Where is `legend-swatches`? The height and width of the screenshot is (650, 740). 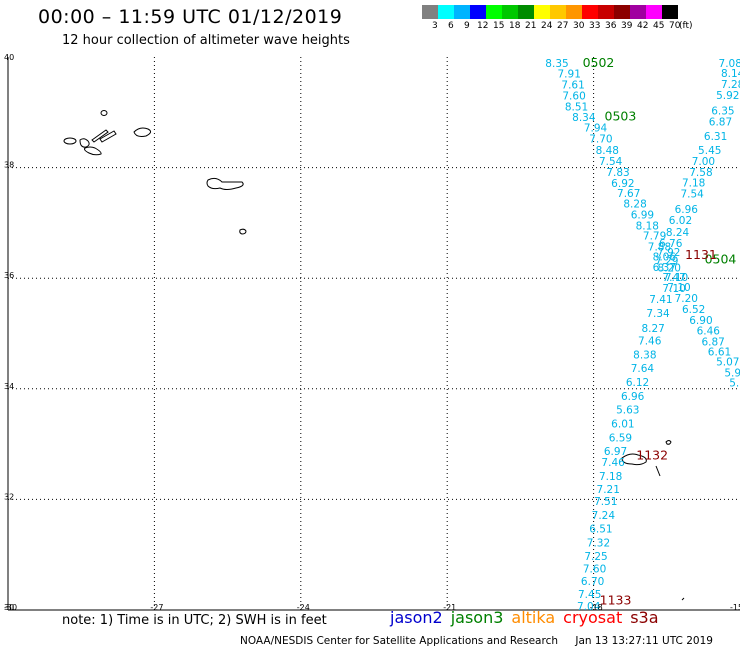 legend-swatches is located at coordinates (550, 12).